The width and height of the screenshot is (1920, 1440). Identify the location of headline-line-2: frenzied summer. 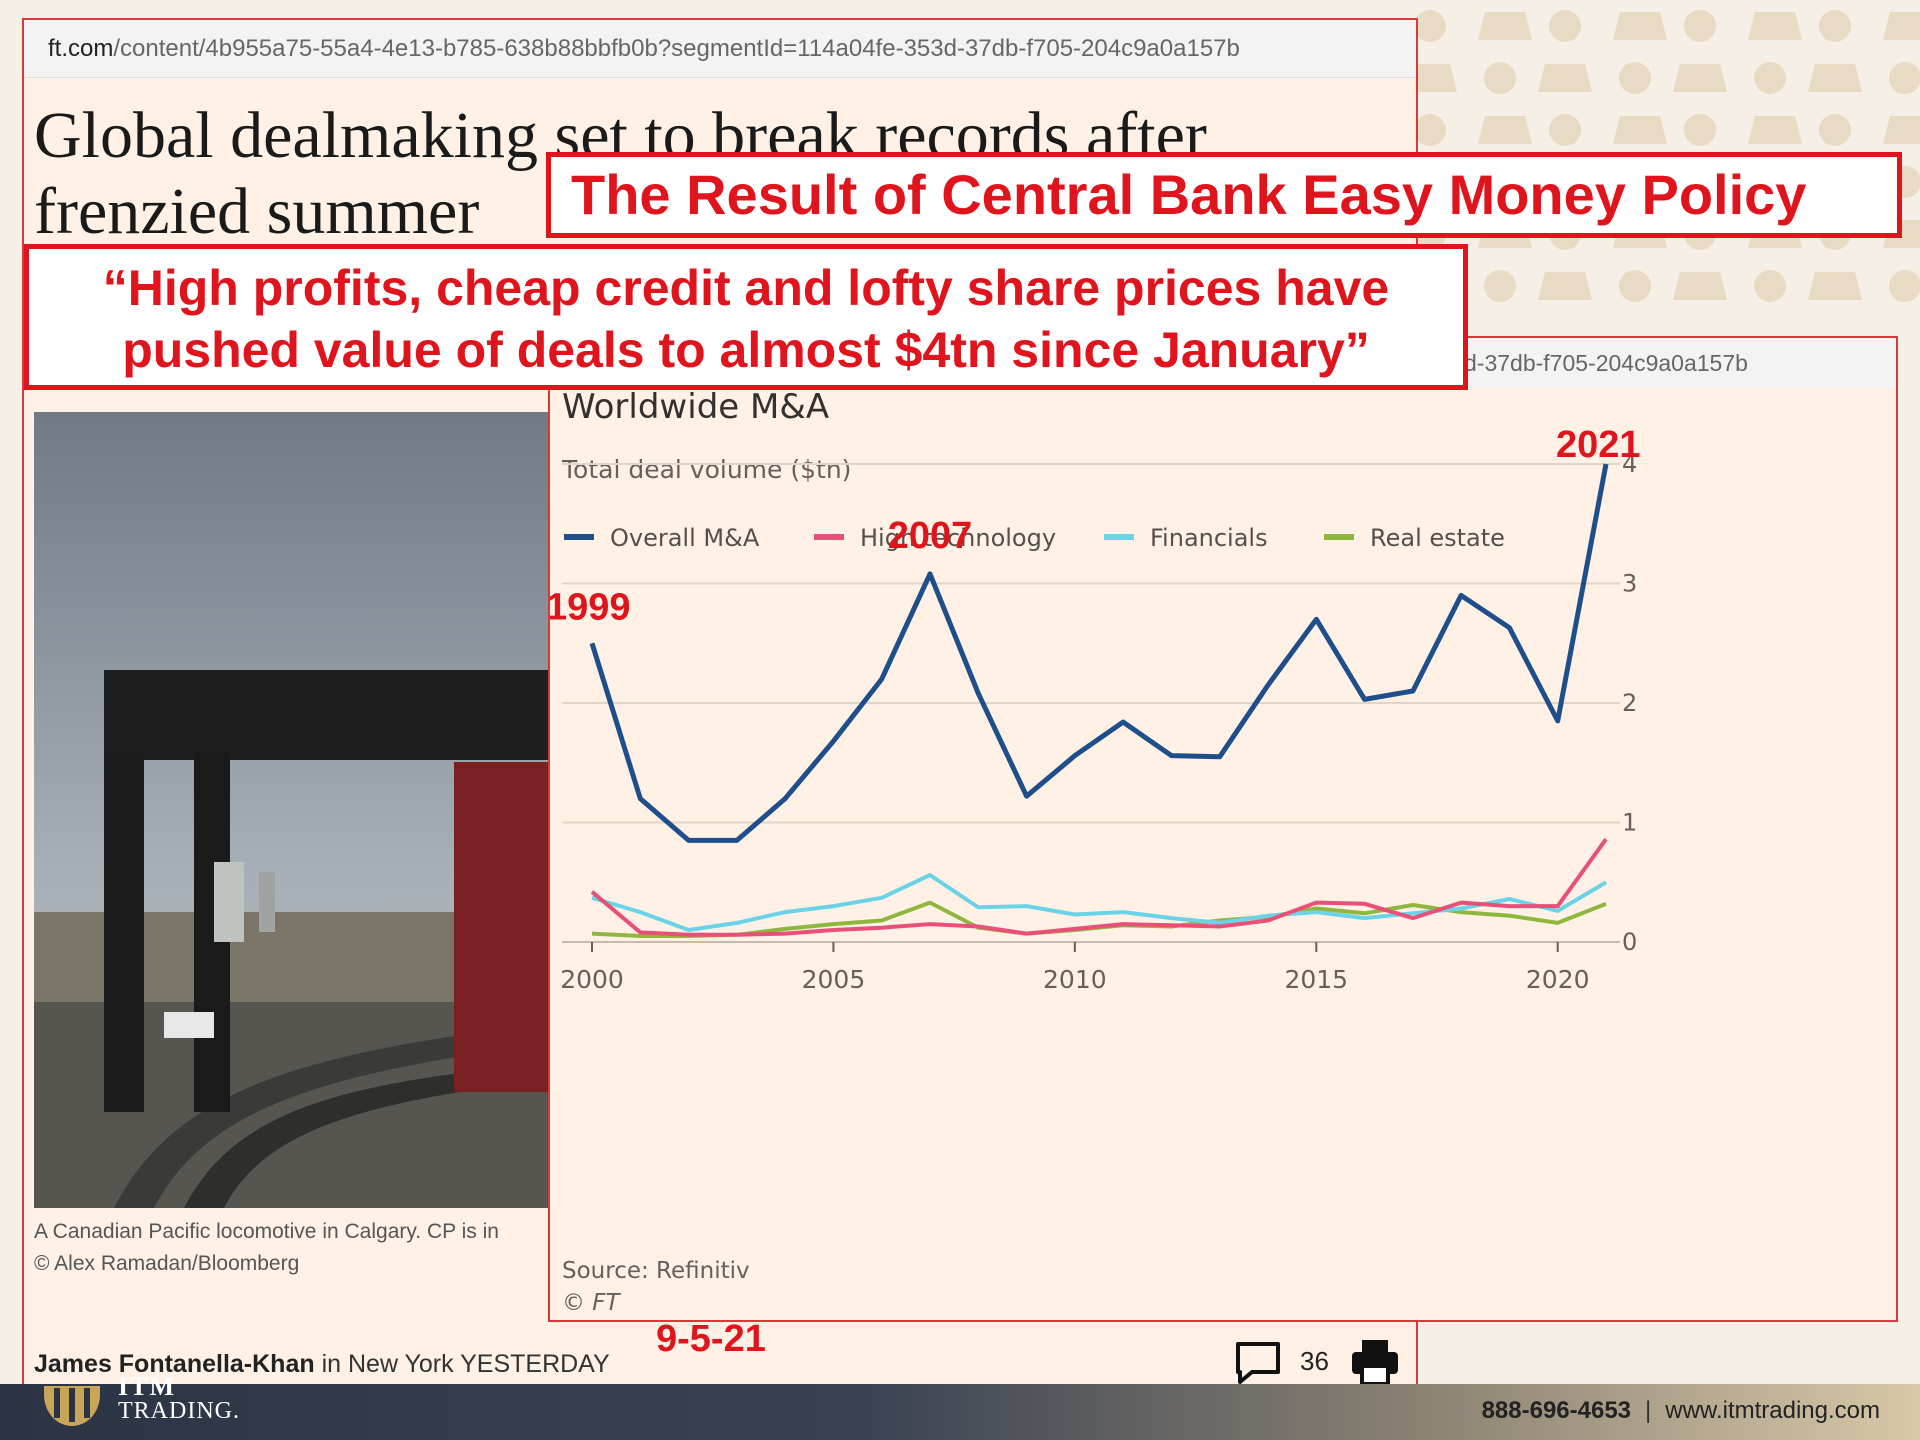
(257, 211).